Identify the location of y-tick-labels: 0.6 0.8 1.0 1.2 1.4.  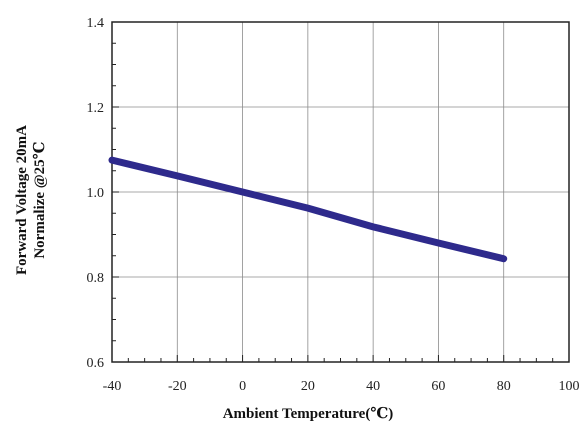
(96, 193).